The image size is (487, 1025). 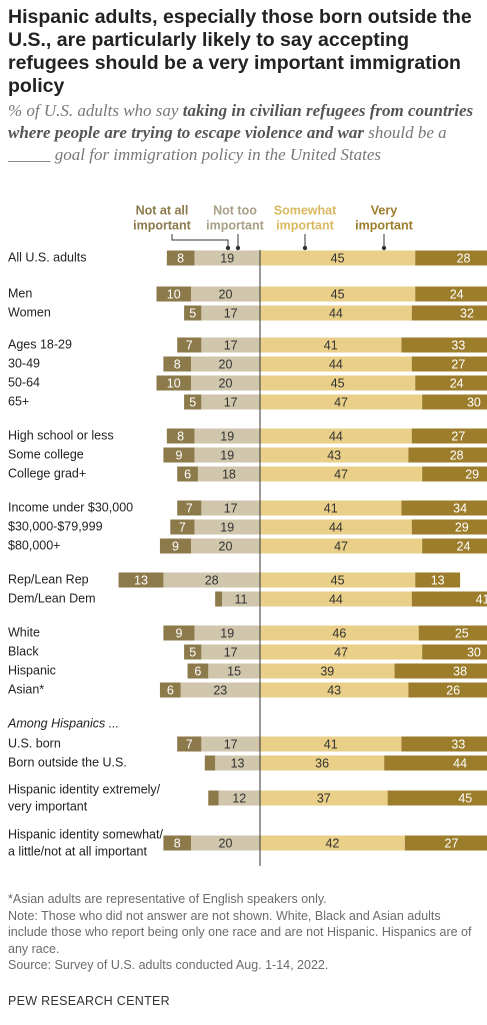 I want to click on value-label-not-too: 17, so click(x=231, y=652).